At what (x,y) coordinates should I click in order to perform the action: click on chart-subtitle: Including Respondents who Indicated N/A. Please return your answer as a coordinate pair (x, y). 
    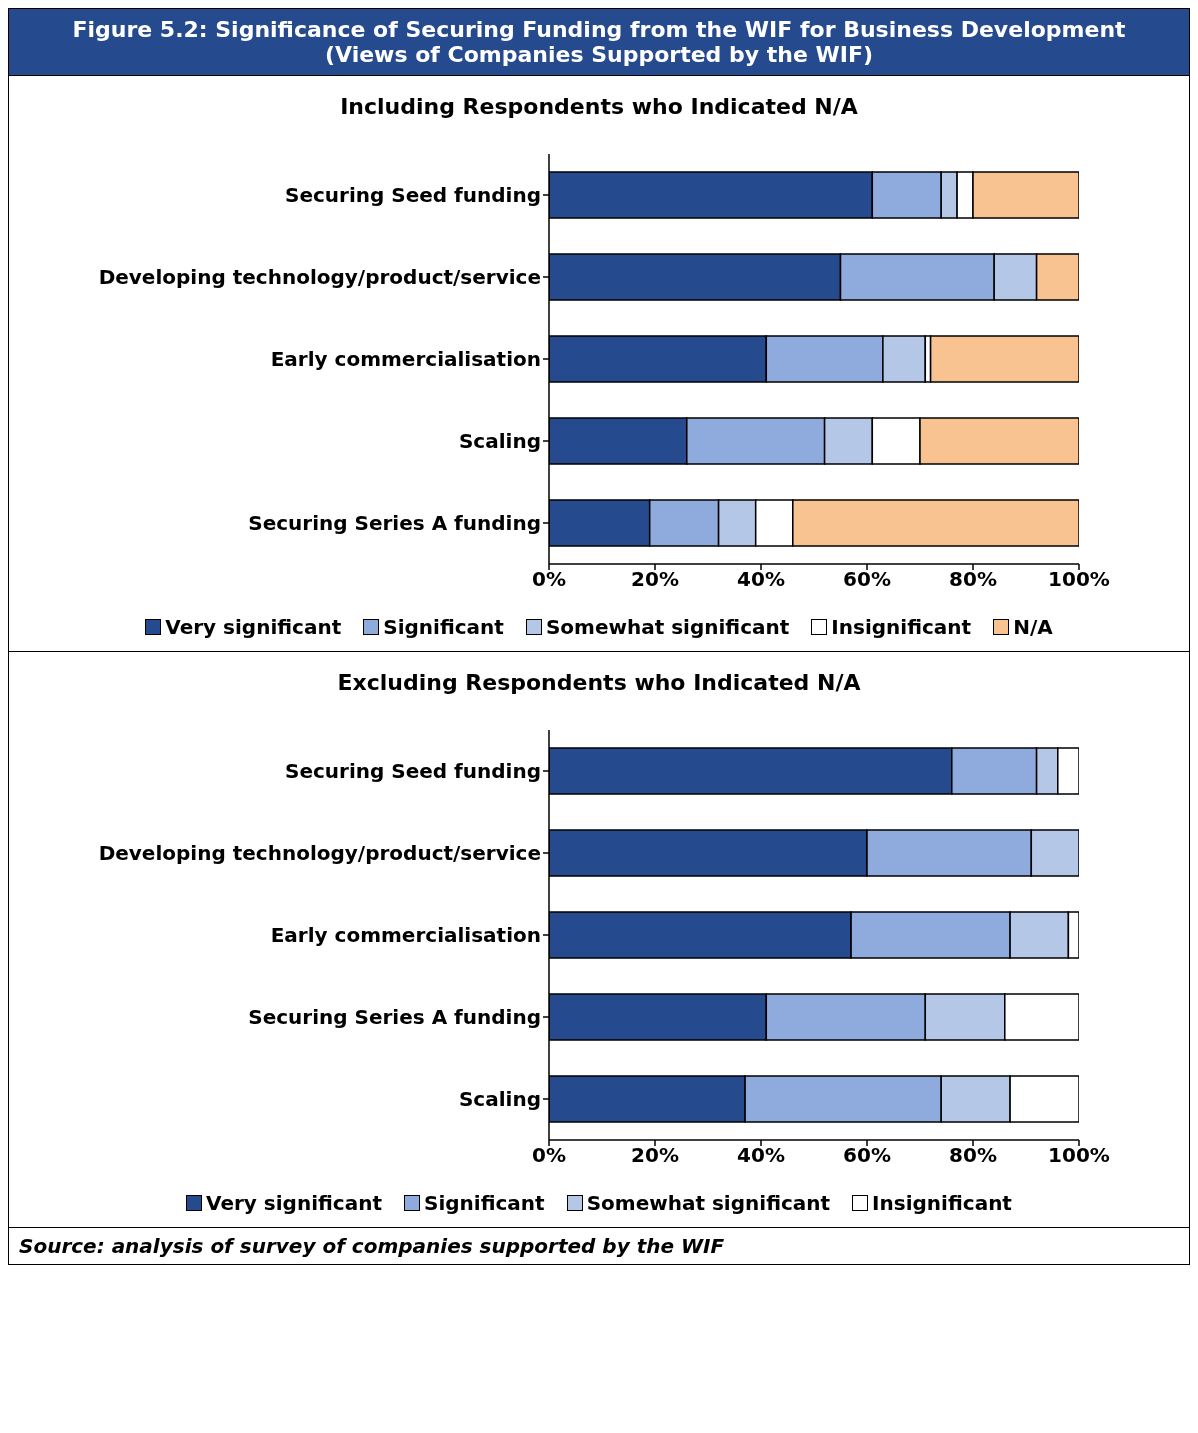
    Looking at the image, I should click on (599, 106).